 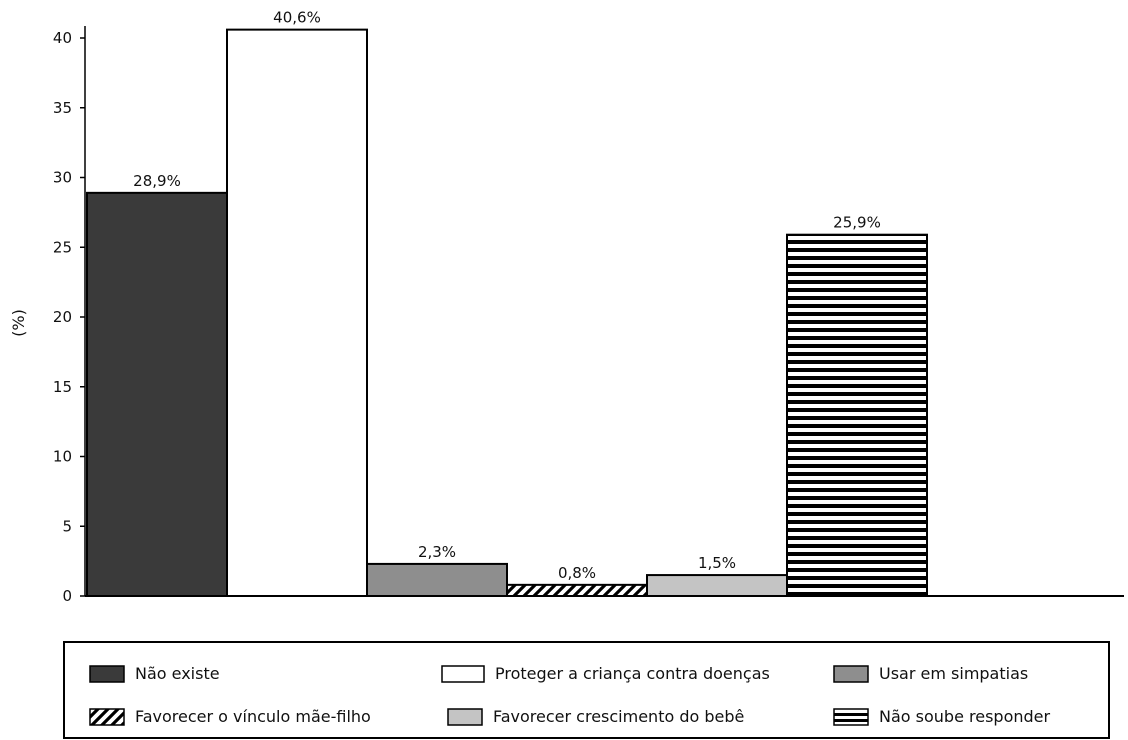 I want to click on legend-swatch-diagonal, so click(x=107, y=716).